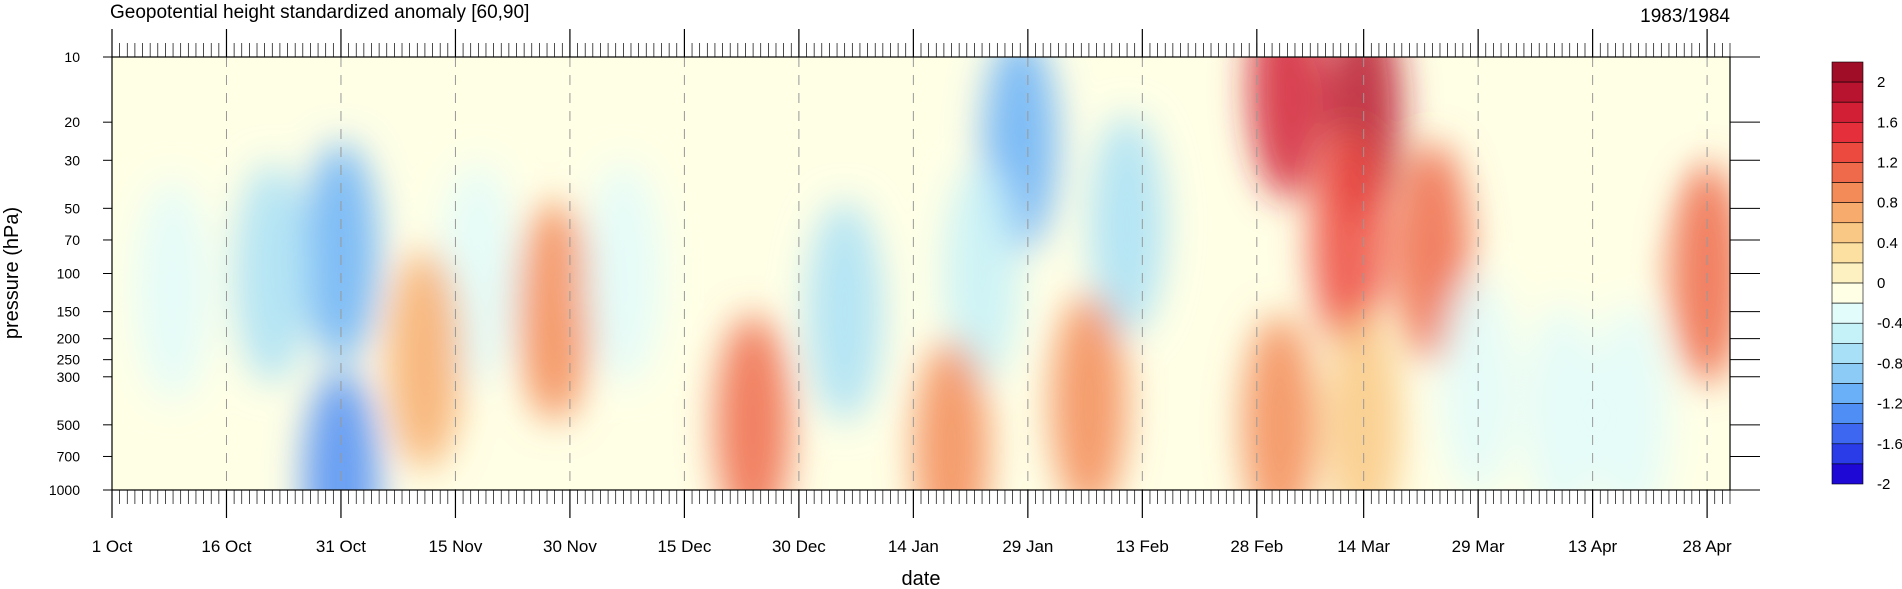 This screenshot has width=1902, height=589. I want to click on colorbar-label-10: -2, so click(1883, 484).